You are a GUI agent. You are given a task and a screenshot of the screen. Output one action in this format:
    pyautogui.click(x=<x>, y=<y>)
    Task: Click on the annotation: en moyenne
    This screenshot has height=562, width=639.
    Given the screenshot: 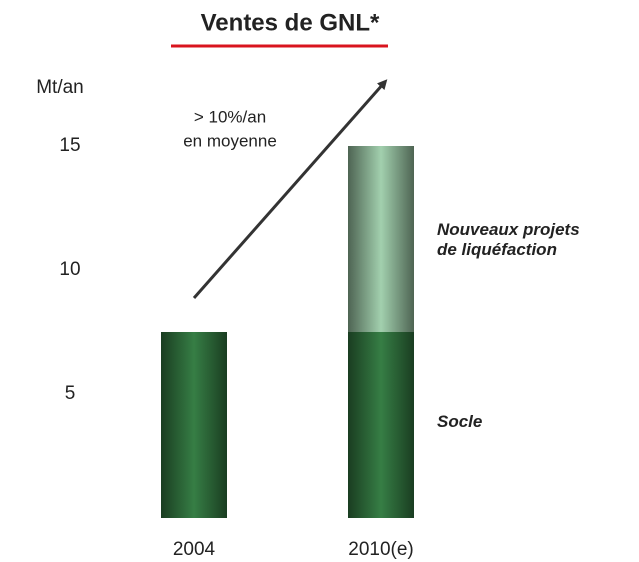 What is the action you would take?
    pyautogui.click(x=230, y=140)
    